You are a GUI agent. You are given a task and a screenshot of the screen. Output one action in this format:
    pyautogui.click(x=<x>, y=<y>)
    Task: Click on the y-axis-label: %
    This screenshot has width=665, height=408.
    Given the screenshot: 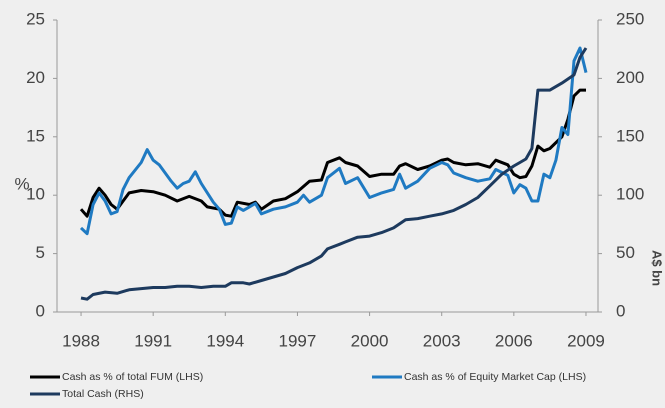 What is the action you would take?
    pyautogui.click(x=21, y=183)
    